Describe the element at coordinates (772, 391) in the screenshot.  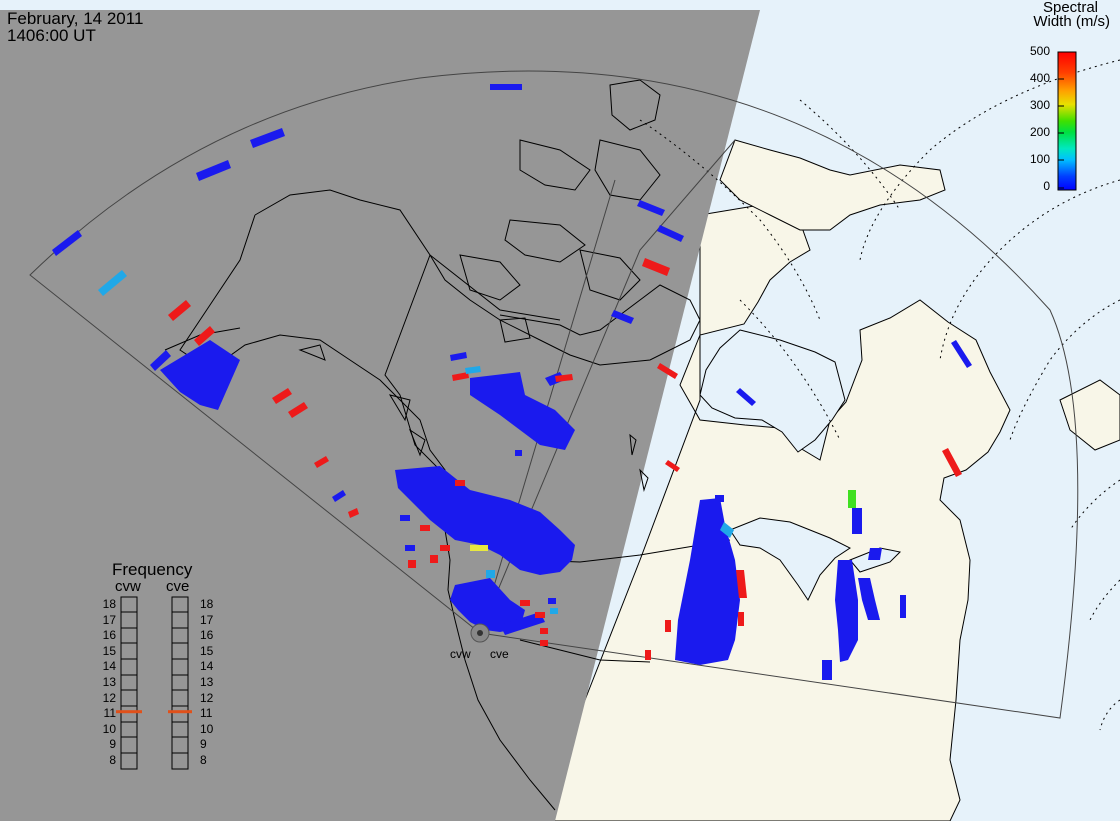
I see `hudson-bay` at that location.